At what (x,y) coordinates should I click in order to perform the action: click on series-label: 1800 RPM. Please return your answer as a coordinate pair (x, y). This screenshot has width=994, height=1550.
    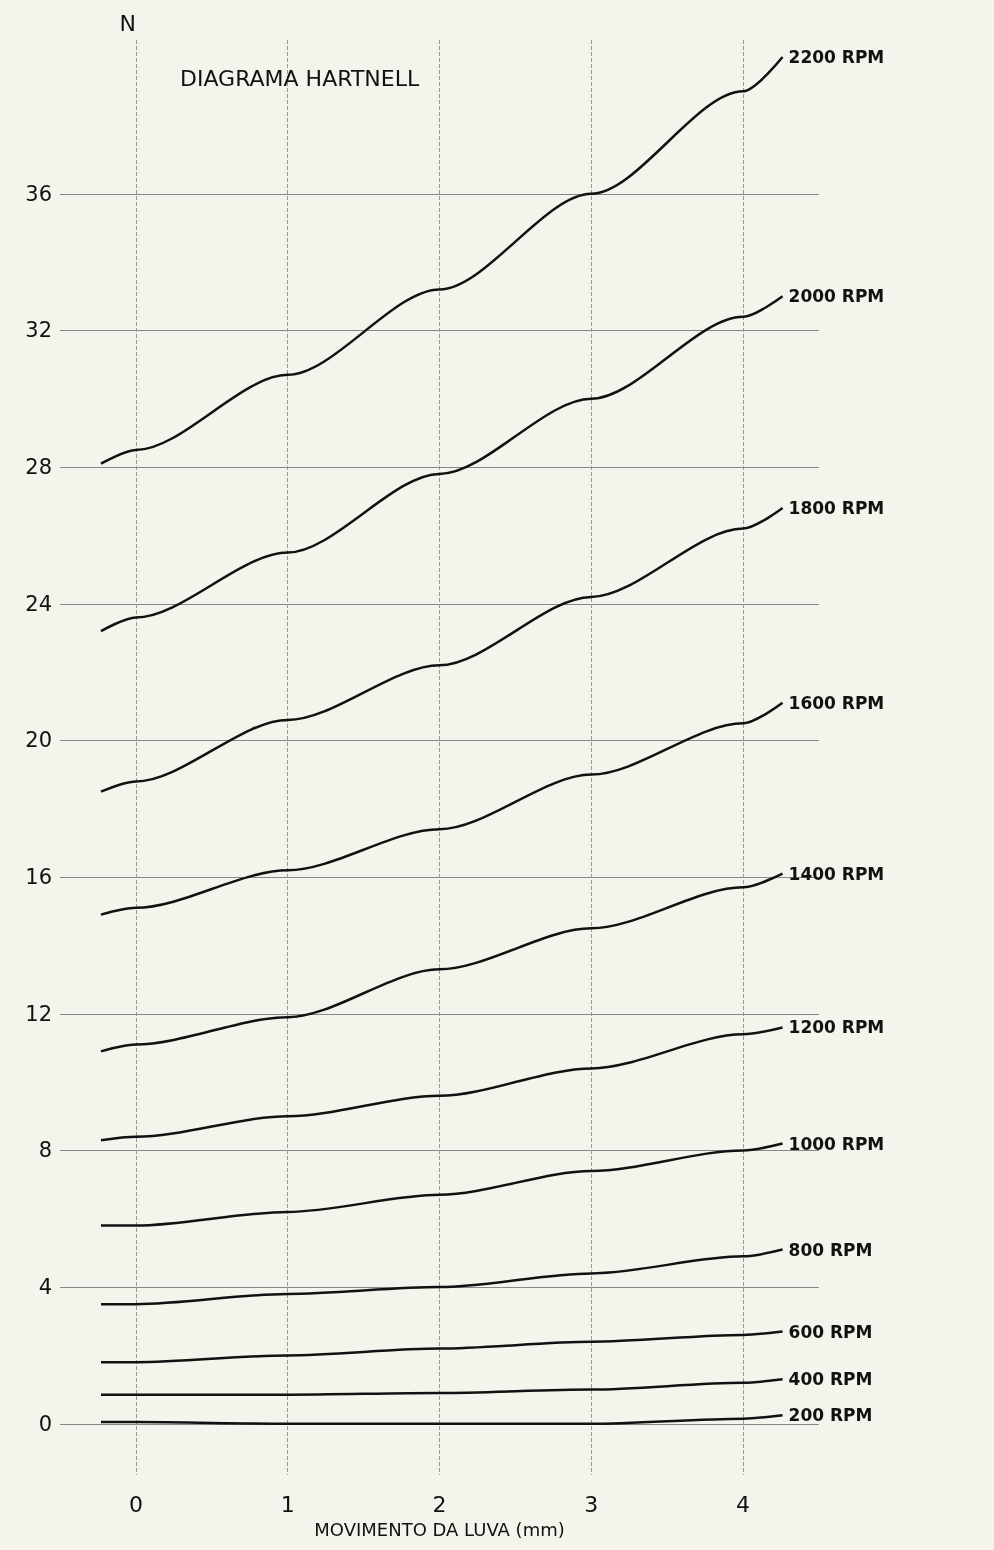
    Looking at the image, I should click on (836, 508).